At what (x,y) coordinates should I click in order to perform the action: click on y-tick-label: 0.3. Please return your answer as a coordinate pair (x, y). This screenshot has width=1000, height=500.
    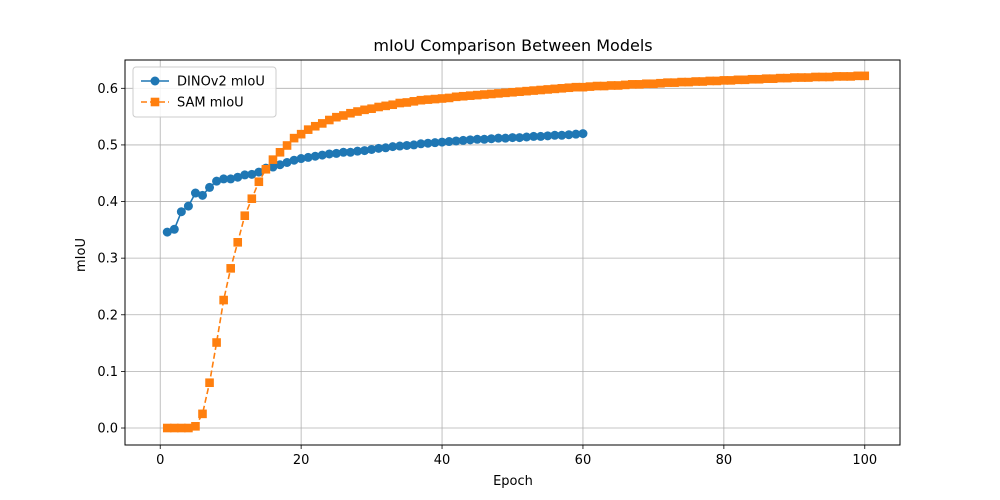
    Looking at the image, I should click on (107, 259).